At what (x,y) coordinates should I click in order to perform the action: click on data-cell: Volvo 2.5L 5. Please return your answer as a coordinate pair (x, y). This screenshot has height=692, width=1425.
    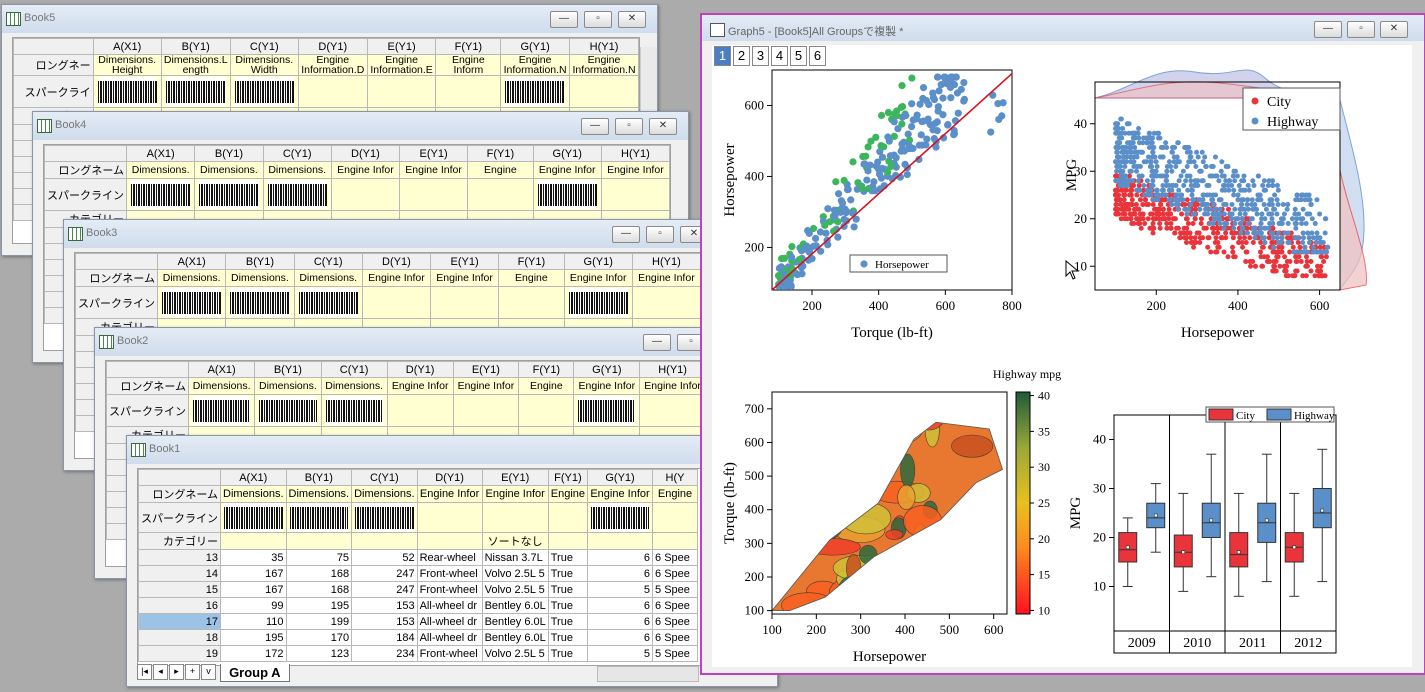
    Looking at the image, I should click on (515, 589).